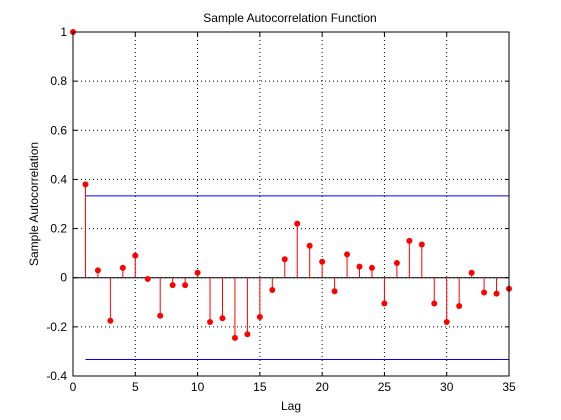 Image resolution: width=561 pixels, height=420 pixels. What do you see at coordinates (58, 81) in the screenshot?
I see `y-tick-label: 0.8` at bounding box center [58, 81].